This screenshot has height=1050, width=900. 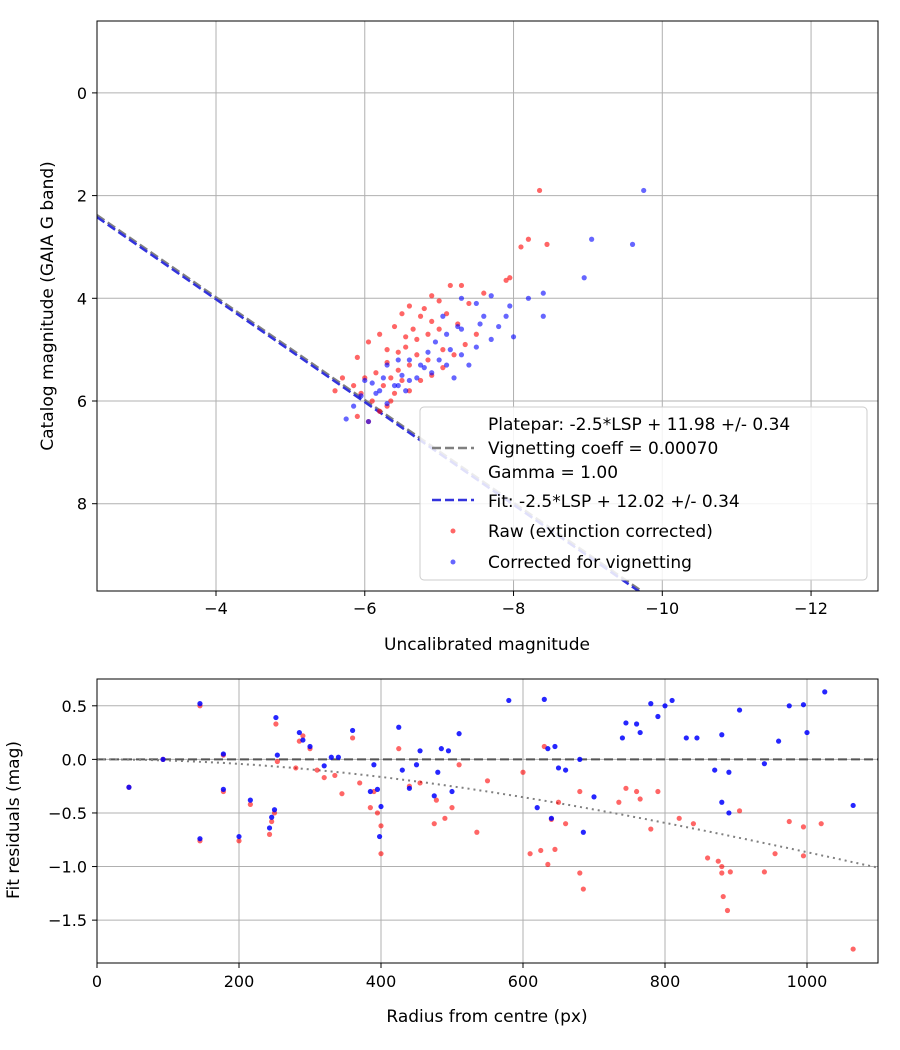 What do you see at coordinates (67, 920) in the screenshot?
I see `bottom-y-tick-label: −1.5` at bounding box center [67, 920].